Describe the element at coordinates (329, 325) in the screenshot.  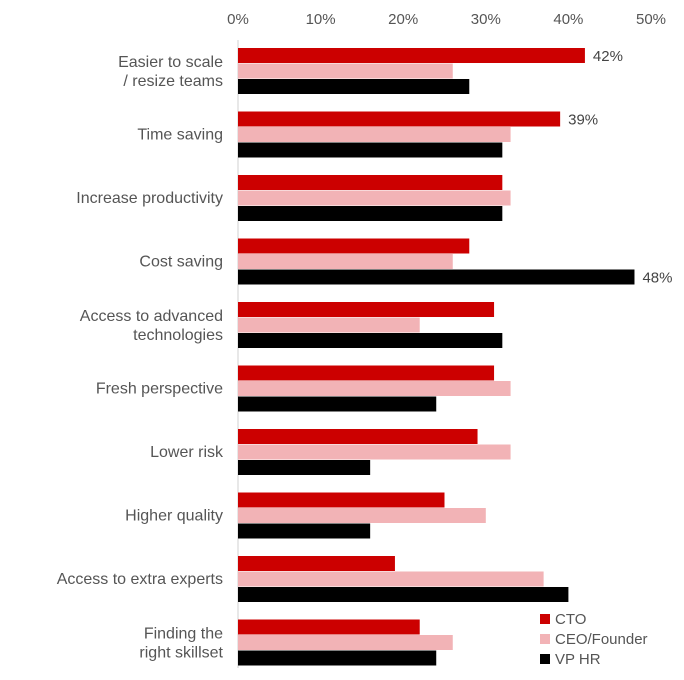
I see `bar-ceo-founder-access-to-advanced-technologies` at that location.